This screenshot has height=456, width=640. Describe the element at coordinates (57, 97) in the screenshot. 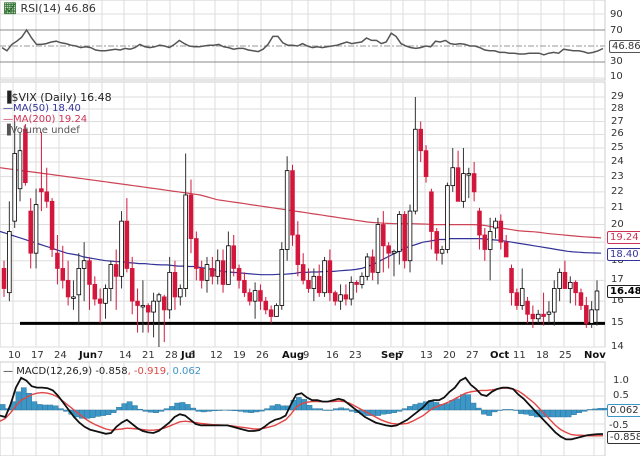

I see `price-legend-main: ▐$VIX (Daily) 16.48` at that location.